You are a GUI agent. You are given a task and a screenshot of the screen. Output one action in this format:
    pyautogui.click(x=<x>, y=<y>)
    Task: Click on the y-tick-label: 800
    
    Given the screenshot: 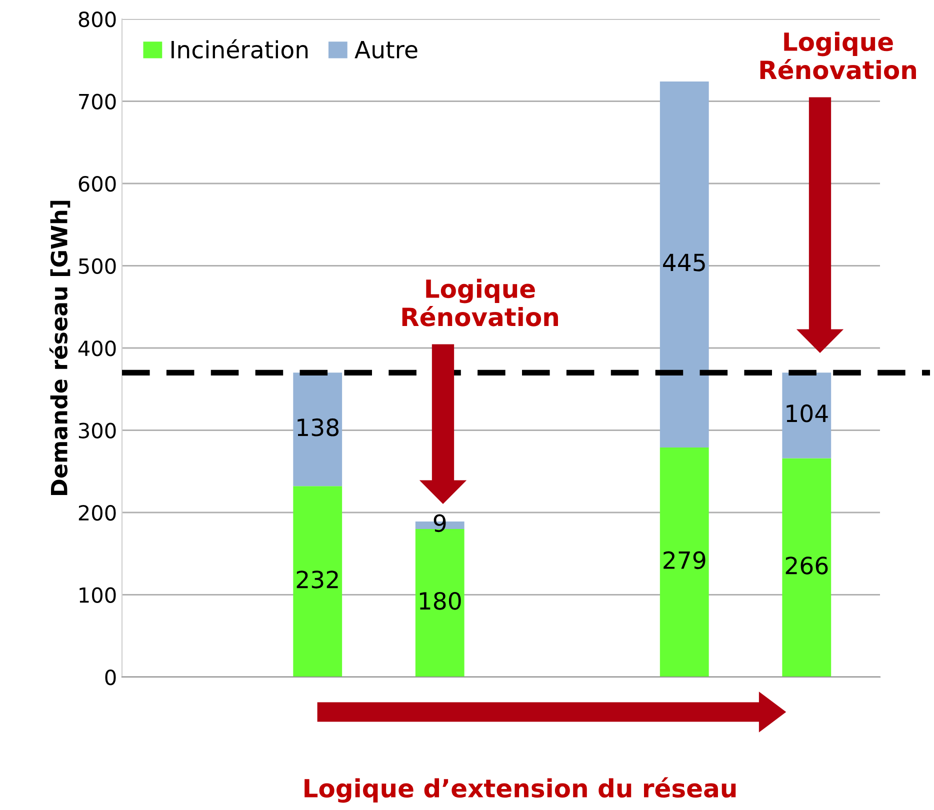 What is the action you would take?
    pyautogui.click(x=97, y=19)
    